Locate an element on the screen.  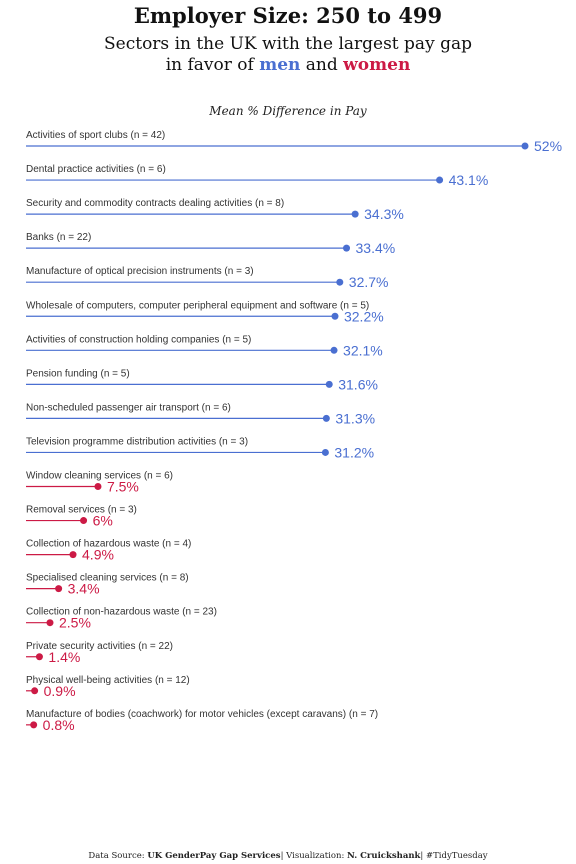
value-label: 43.1% is located at coordinates (469, 180).